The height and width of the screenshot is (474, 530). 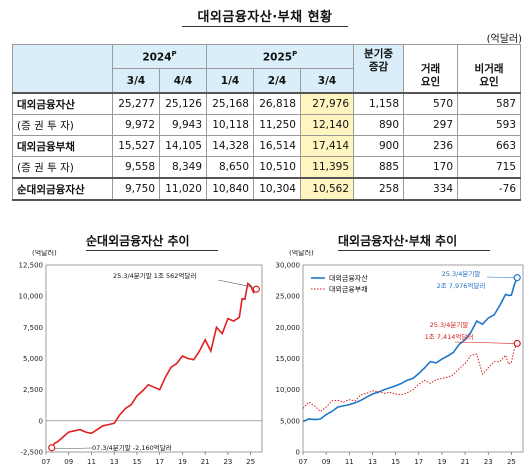 What do you see at coordinates (277, 167) in the screenshot?
I see `table-cell: 10,510` at bounding box center [277, 167].